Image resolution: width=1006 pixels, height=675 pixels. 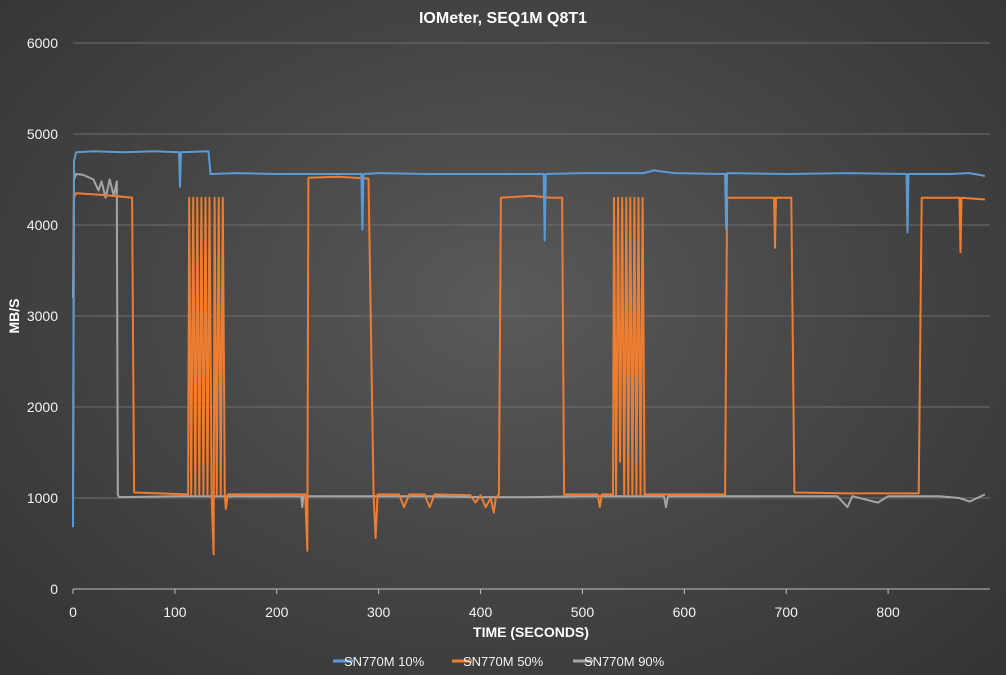 What do you see at coordinates (42, 134) in the screenshot?
I see `y-tick-label: 5000` at bounding box center [42, 134].